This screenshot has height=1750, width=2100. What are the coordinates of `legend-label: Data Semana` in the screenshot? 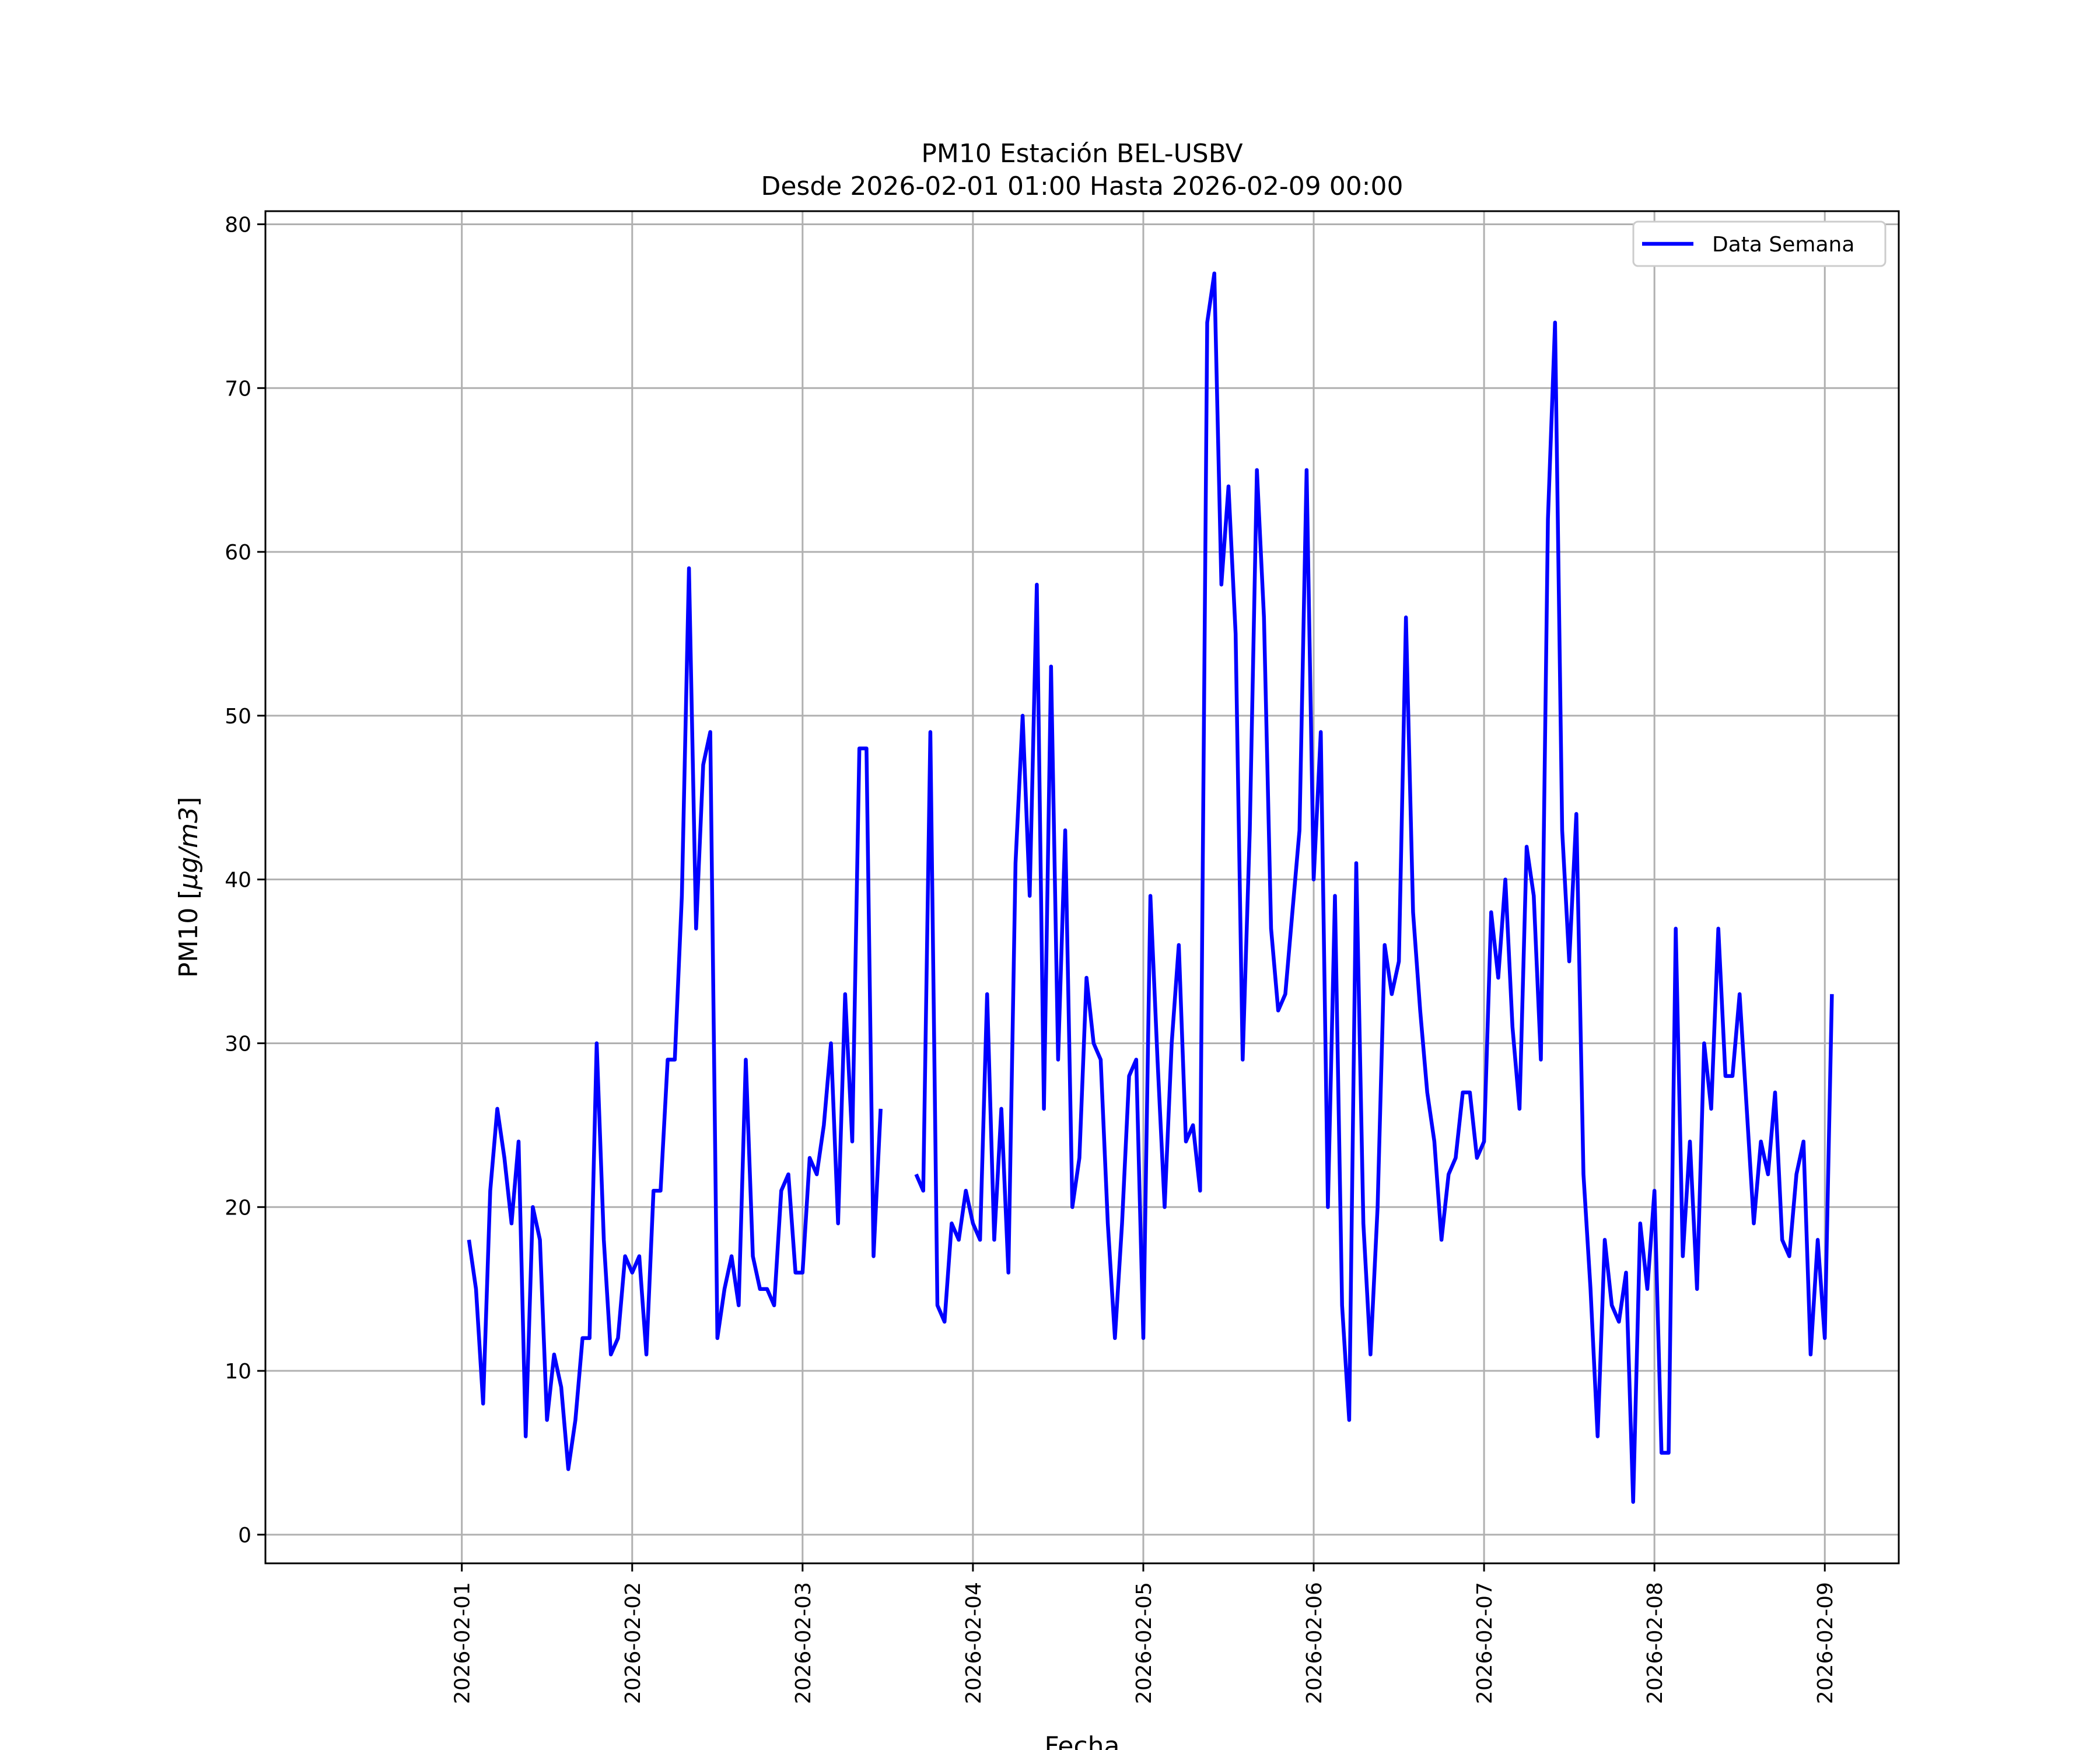 It's located at (1783, 245).